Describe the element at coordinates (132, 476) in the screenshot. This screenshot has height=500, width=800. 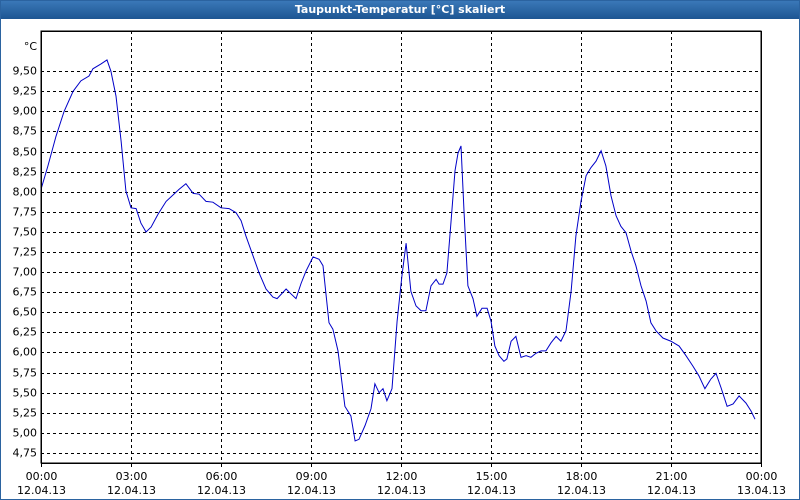
I see `x-tick-label: 03:00` at that location.